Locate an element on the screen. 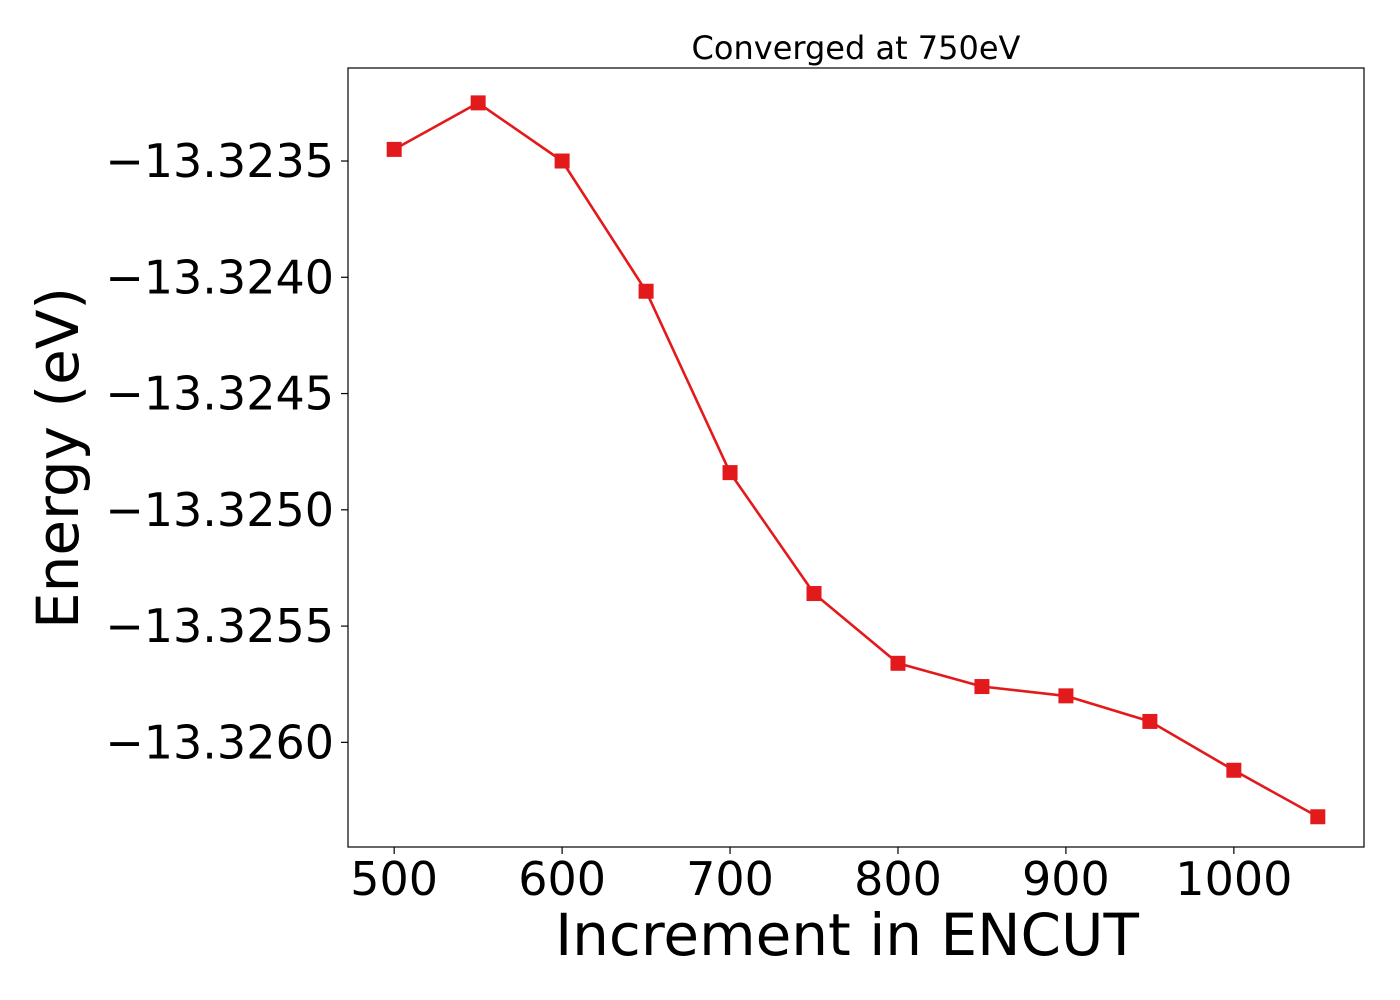  x-tick-label: 600 is located at coordinates (562, 879).